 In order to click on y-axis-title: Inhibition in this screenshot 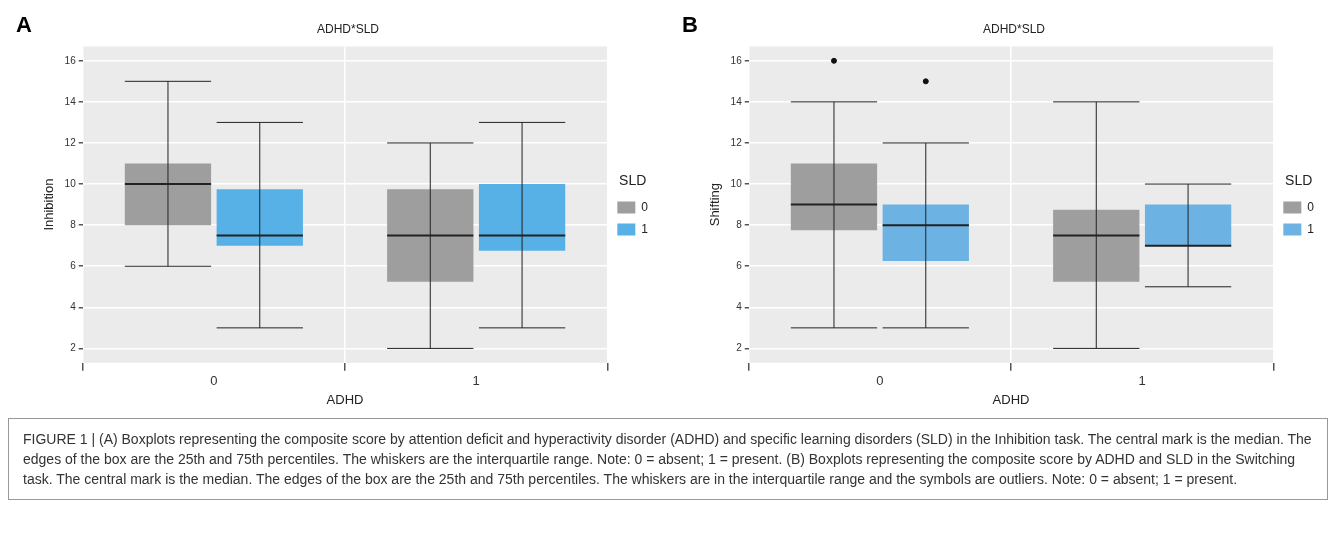, I will do `click(49, 204)`.